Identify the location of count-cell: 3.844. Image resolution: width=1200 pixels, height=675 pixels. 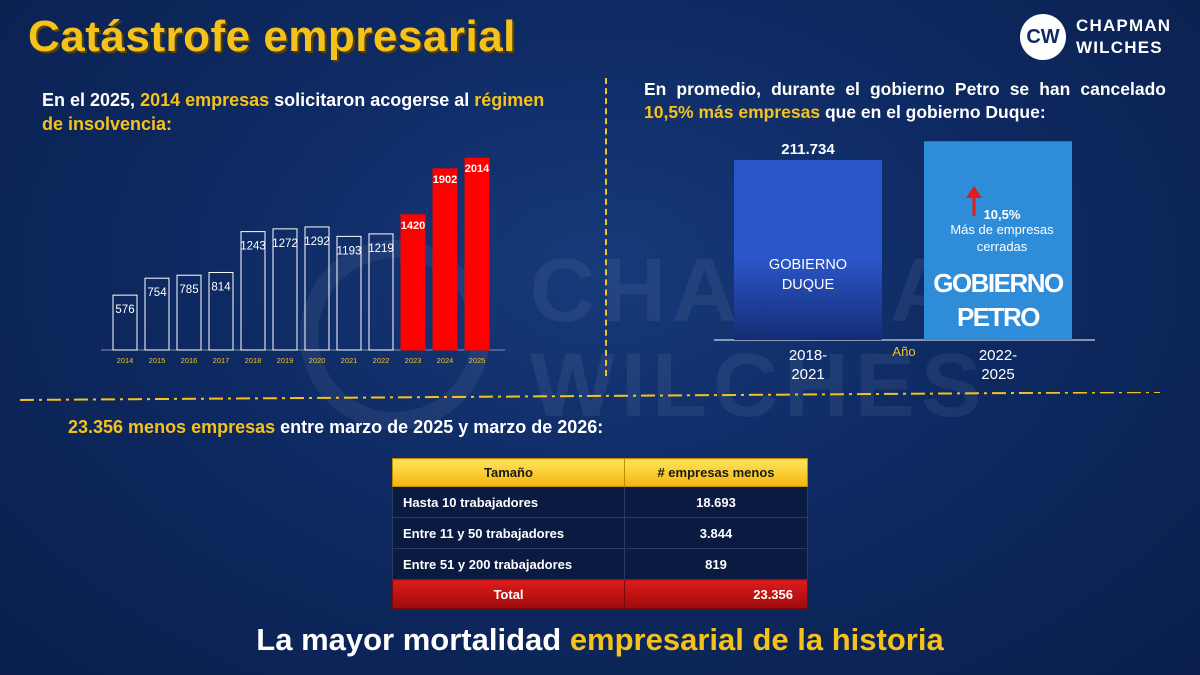
(716, 533).